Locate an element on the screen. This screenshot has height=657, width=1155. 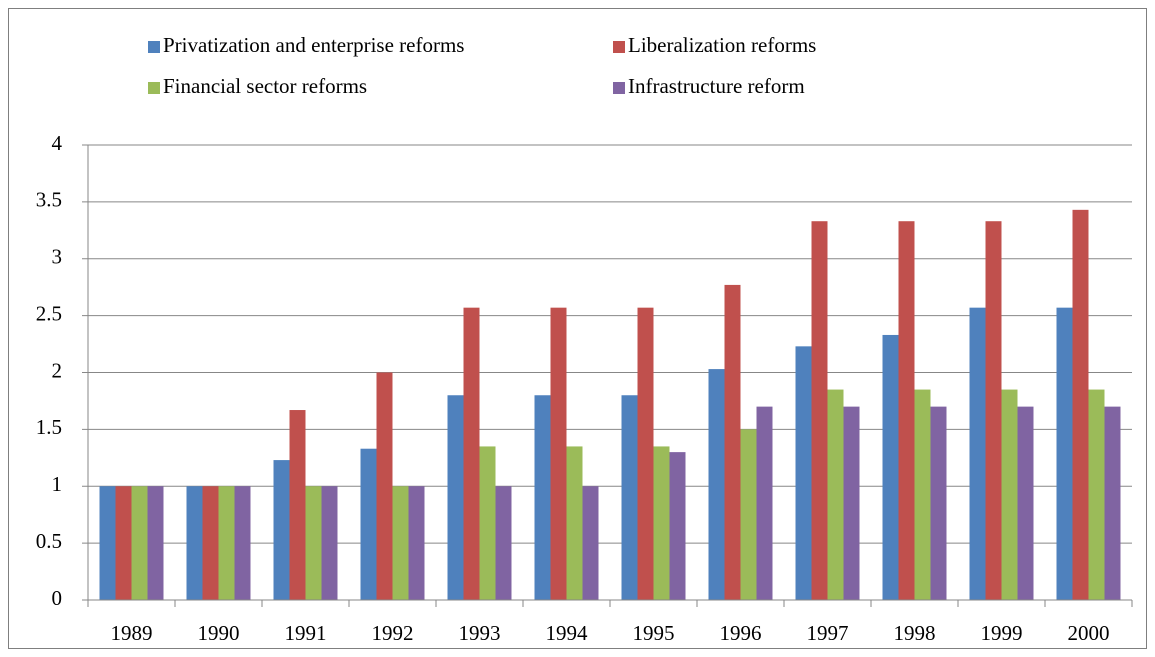
x-tick-label: 1999 is located at coordinates (1002, 633).